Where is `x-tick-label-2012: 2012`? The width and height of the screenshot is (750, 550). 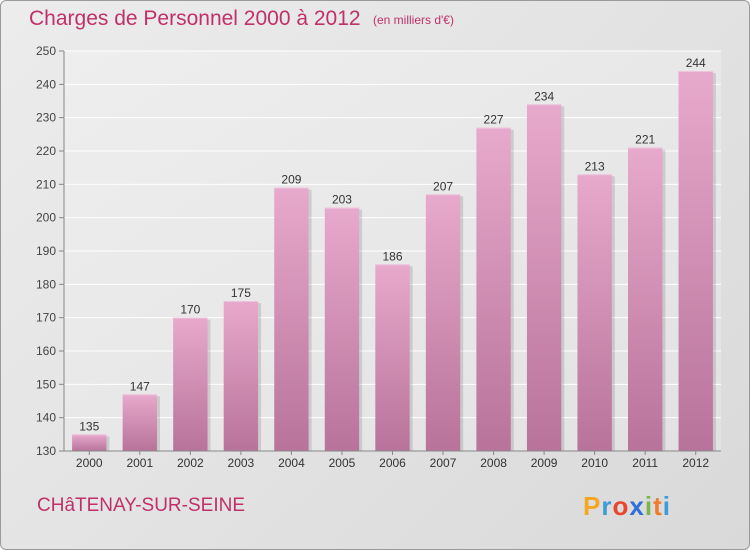 x-tick-label-2012: 2012 is located at coordinates (695, 463).